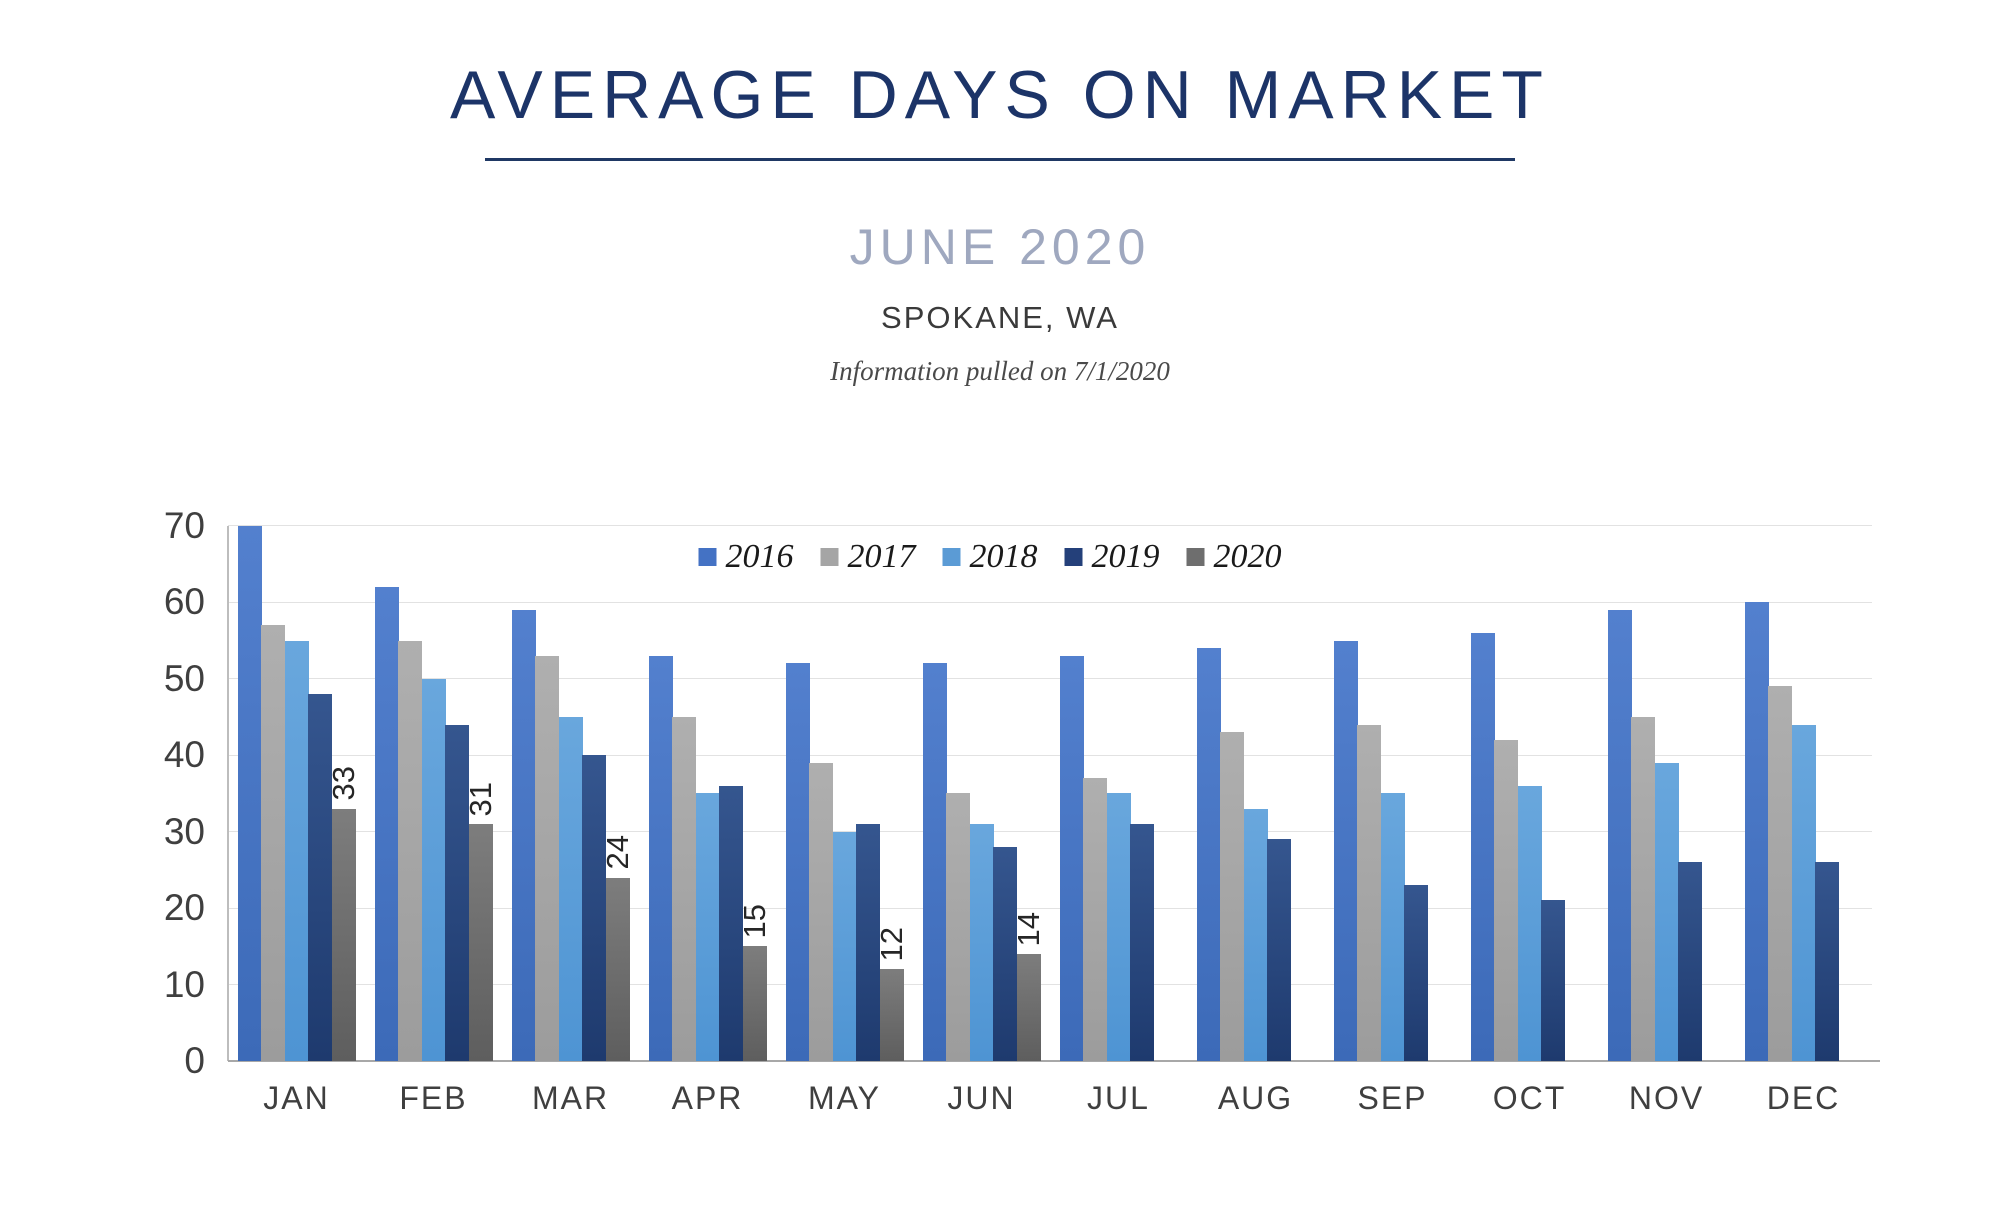 The width and height of the screenshot is (2000, 1208). I want to click on legend-label-2020: 2020, so click(1247, 556).